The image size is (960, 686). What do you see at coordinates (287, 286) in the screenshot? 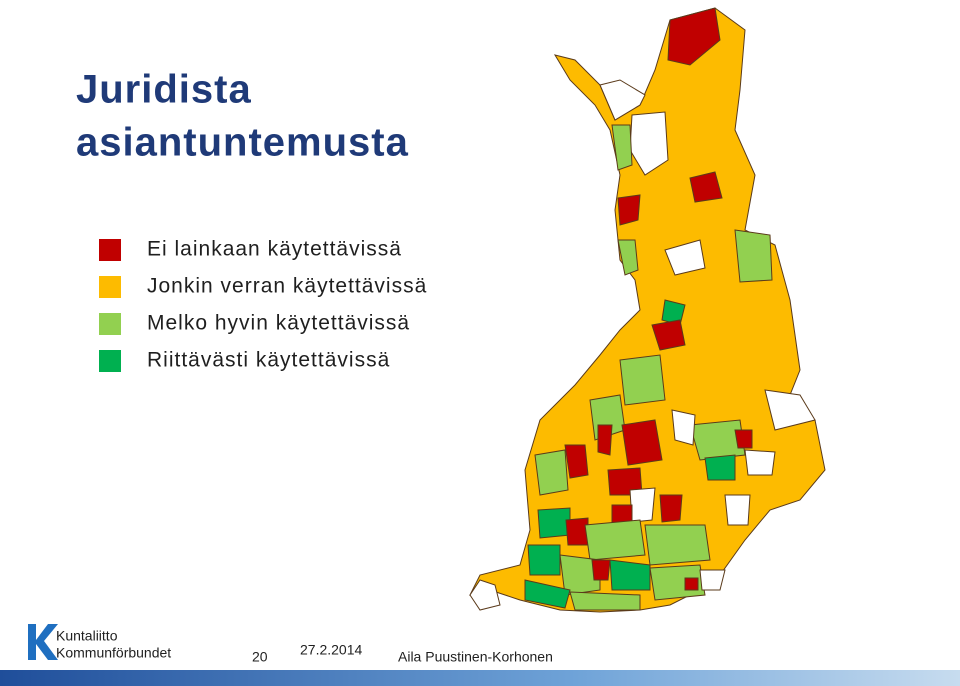
I see `legend-label: Jonkin verran käytettävissä` at bounding box center [287, 286].